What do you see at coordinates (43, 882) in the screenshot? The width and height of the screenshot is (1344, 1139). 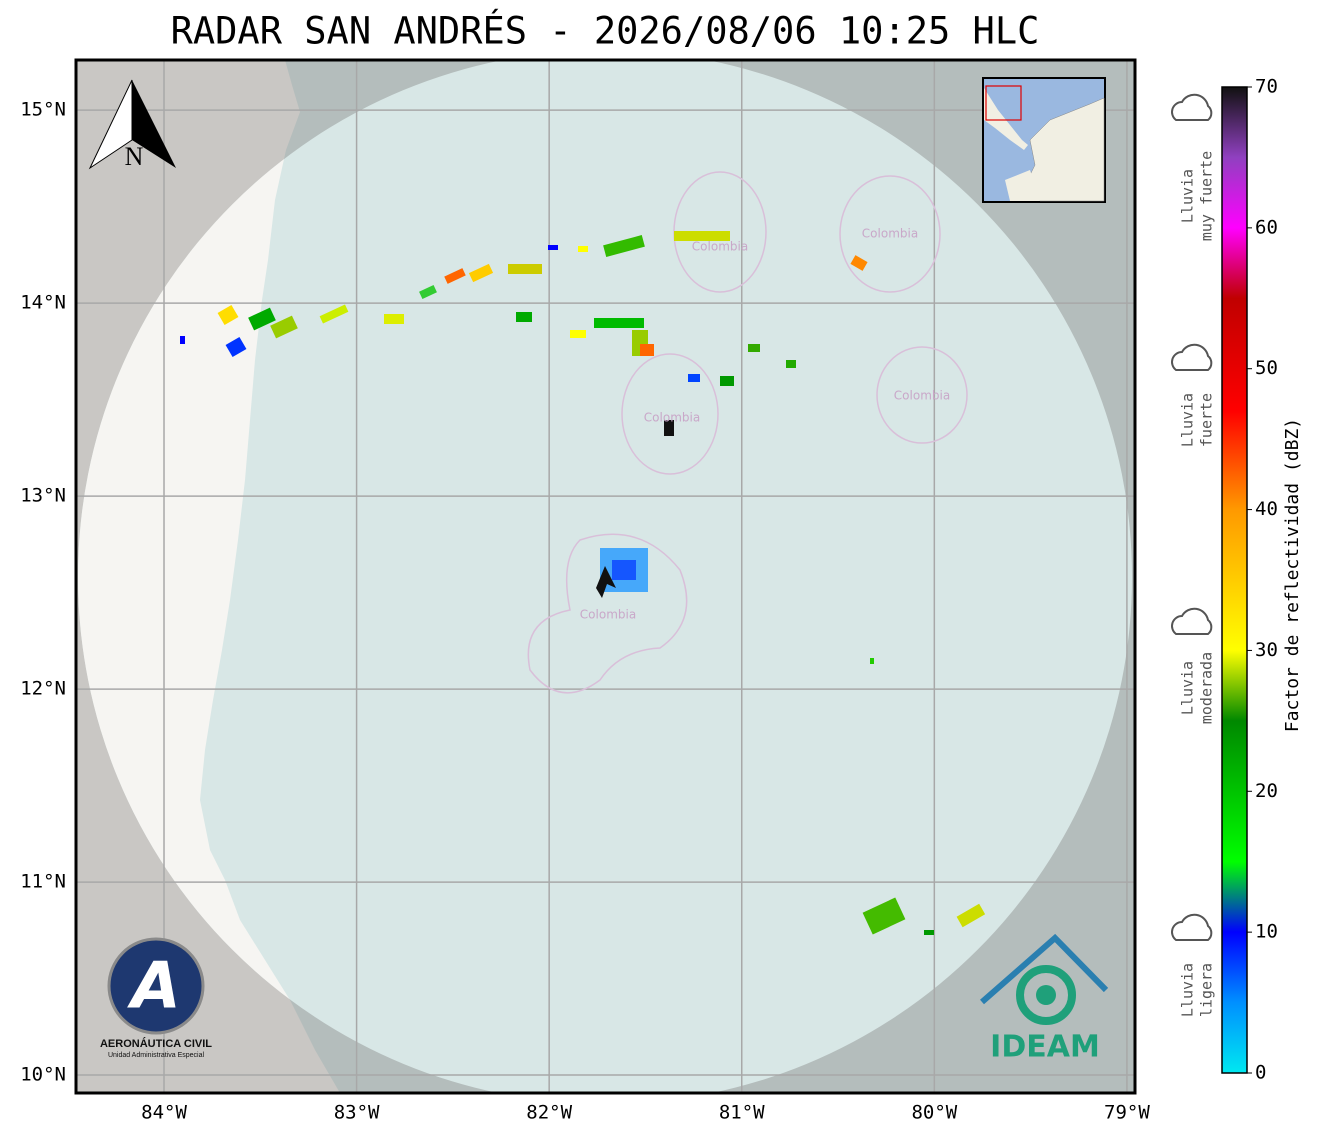 I see `lat-tick-label: 11°N` at bounding box center [43, 882].